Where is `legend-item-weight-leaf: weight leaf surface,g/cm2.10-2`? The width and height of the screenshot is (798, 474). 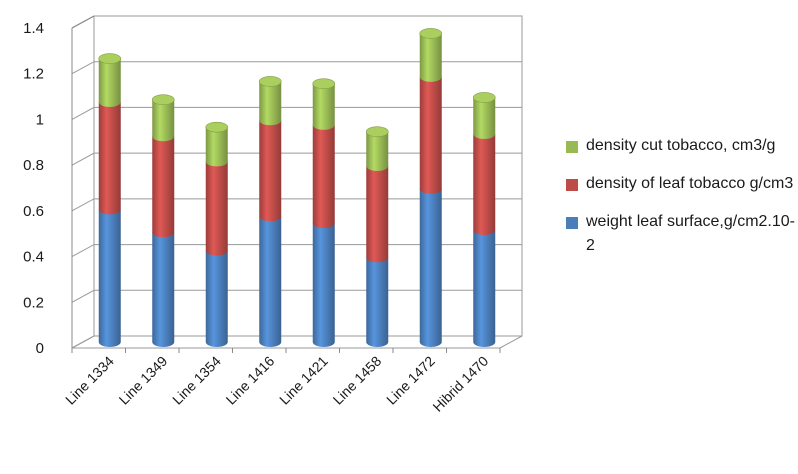
legend-item-weight-leaf: weight leaf surface,g/cm2.10-2 is located at coordinates (681, 234).